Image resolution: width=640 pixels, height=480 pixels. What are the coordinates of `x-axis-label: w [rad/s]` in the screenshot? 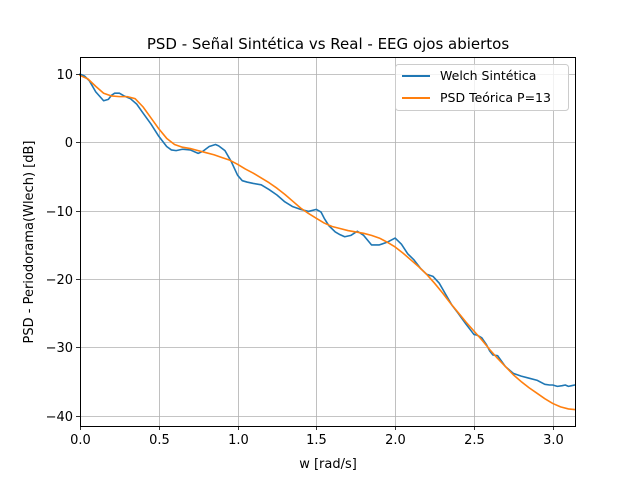 It's located at (328, 464).